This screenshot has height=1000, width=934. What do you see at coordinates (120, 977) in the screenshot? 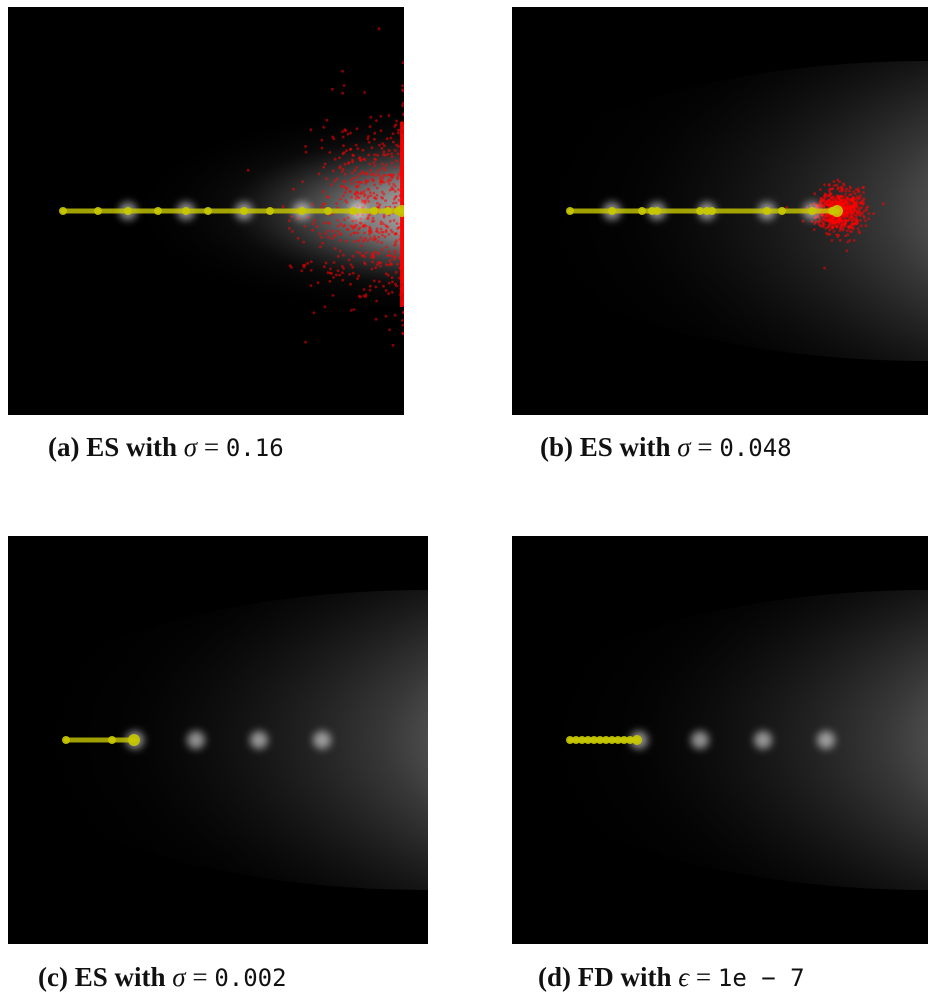
I see `panel-c-method: ES with` at bounding box center [120, 977].